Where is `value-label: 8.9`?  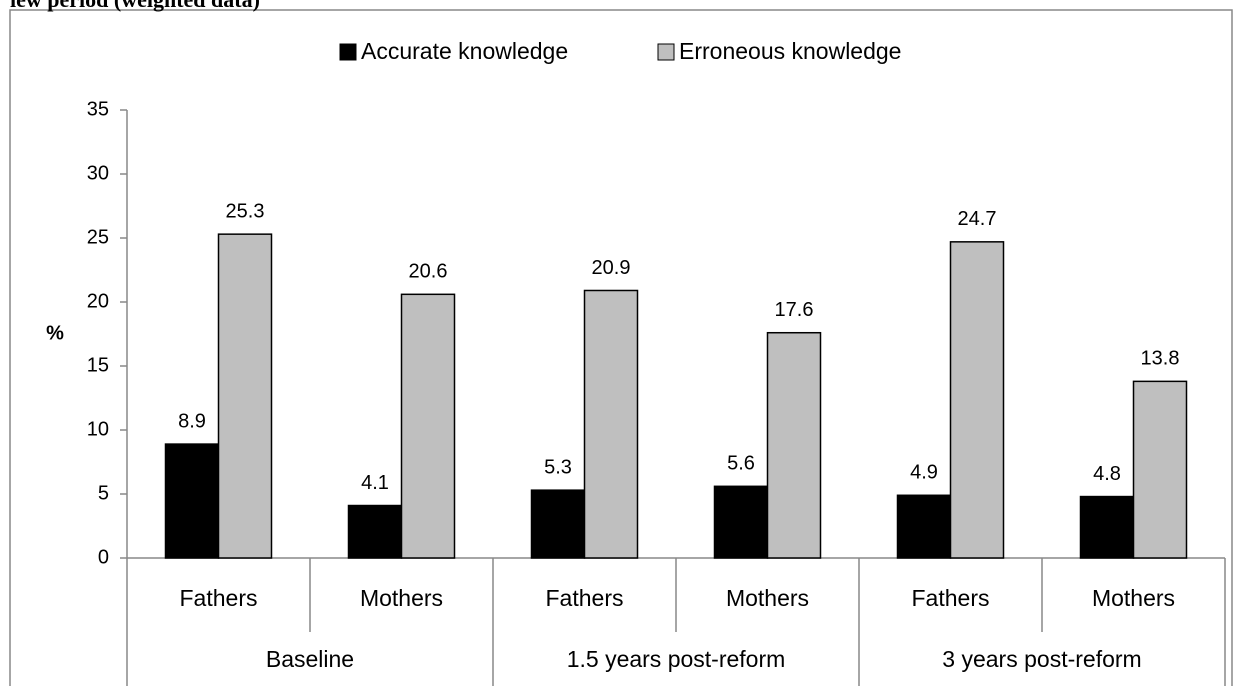
value-label: 8.9 is located at coordinates (192, 421).